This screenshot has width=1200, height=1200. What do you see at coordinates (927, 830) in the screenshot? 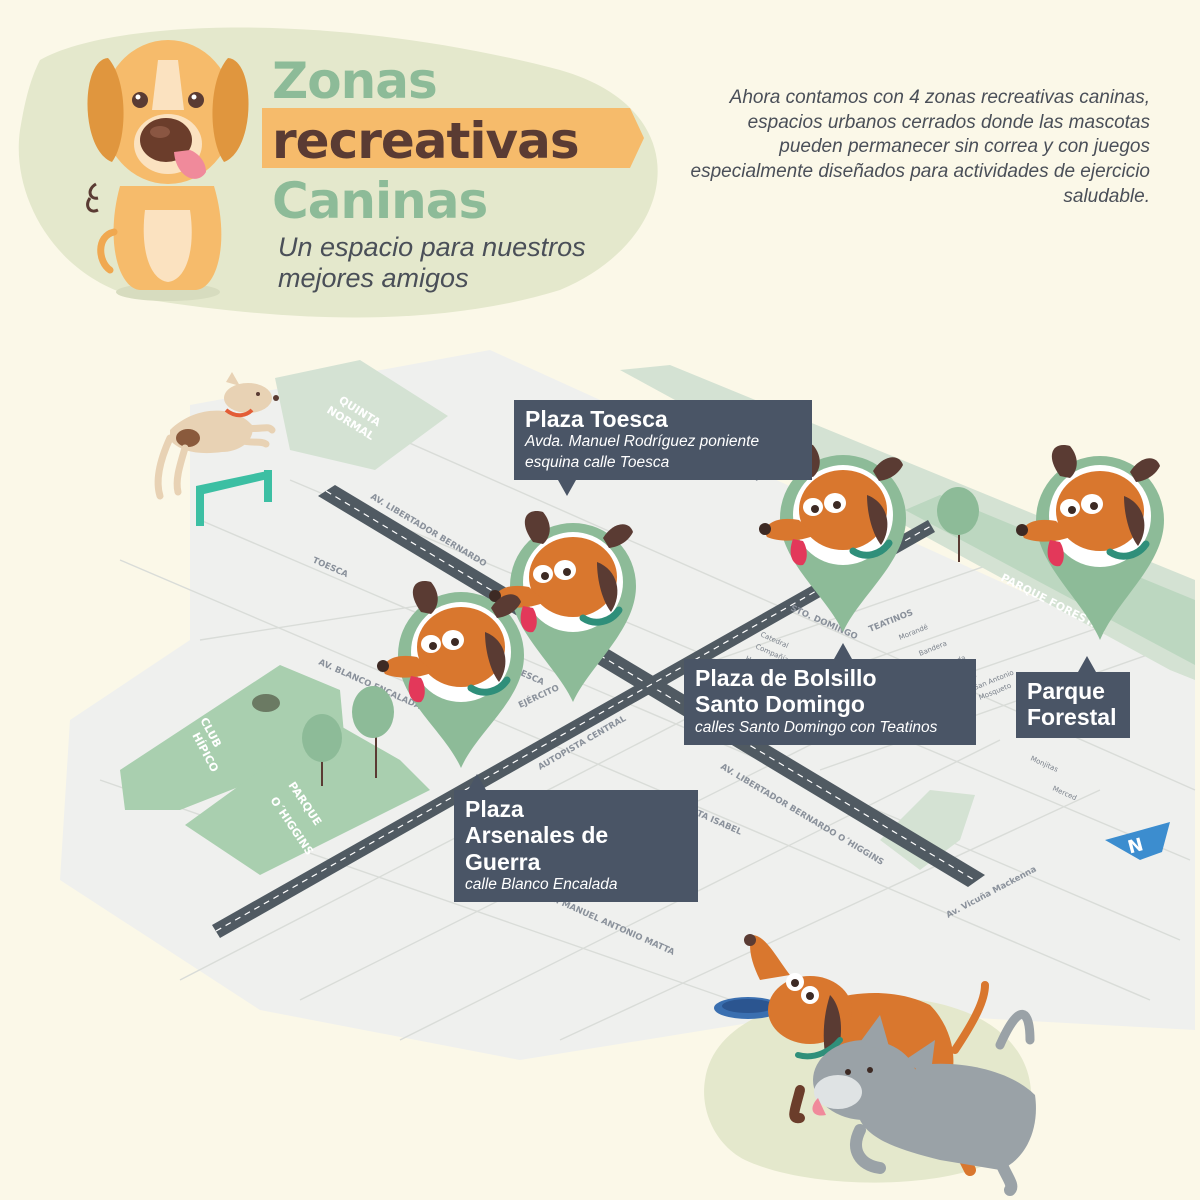
I see `santa-lucia-park` at bounding box center [927, 830].